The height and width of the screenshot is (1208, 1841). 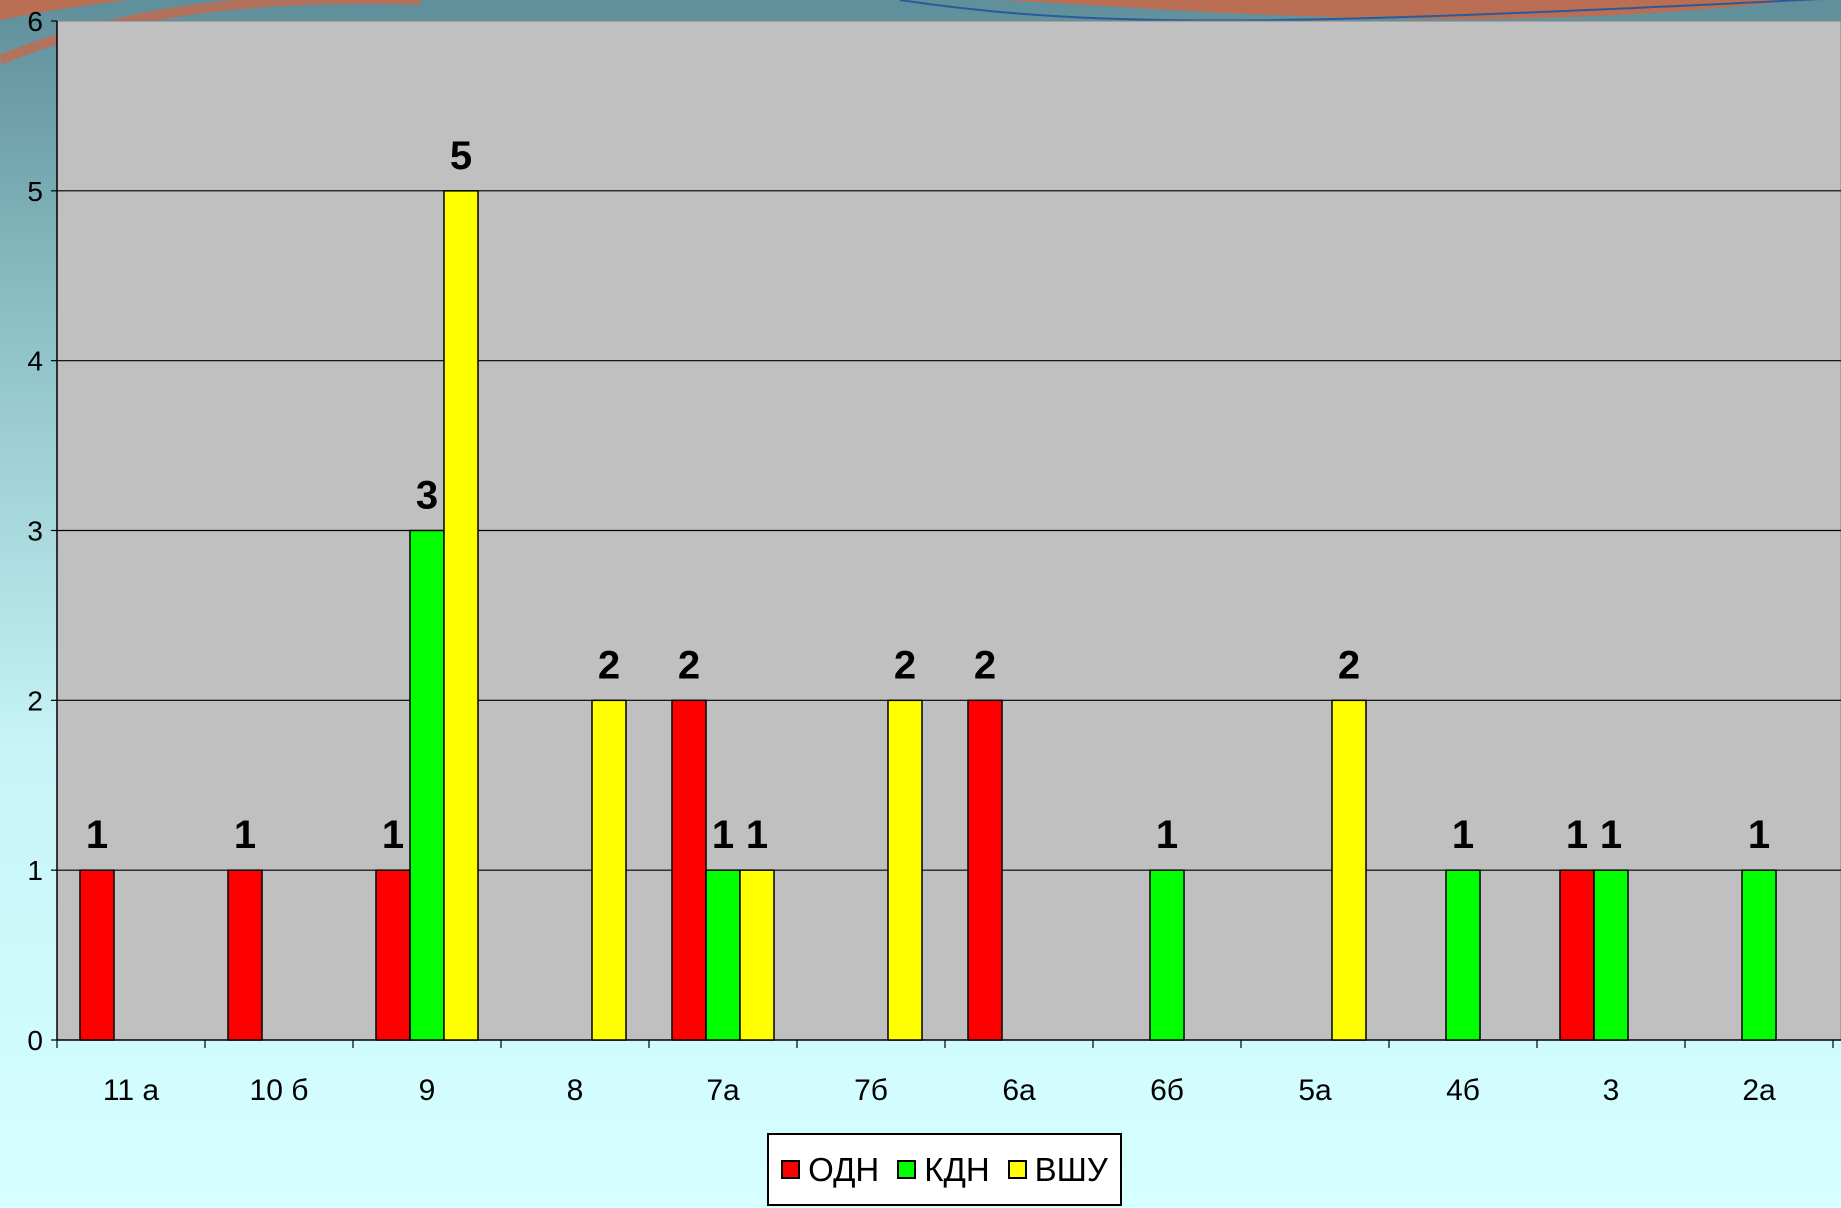 I want to click on legend-item-odn: ОДН, so click(x=830, y=1170).